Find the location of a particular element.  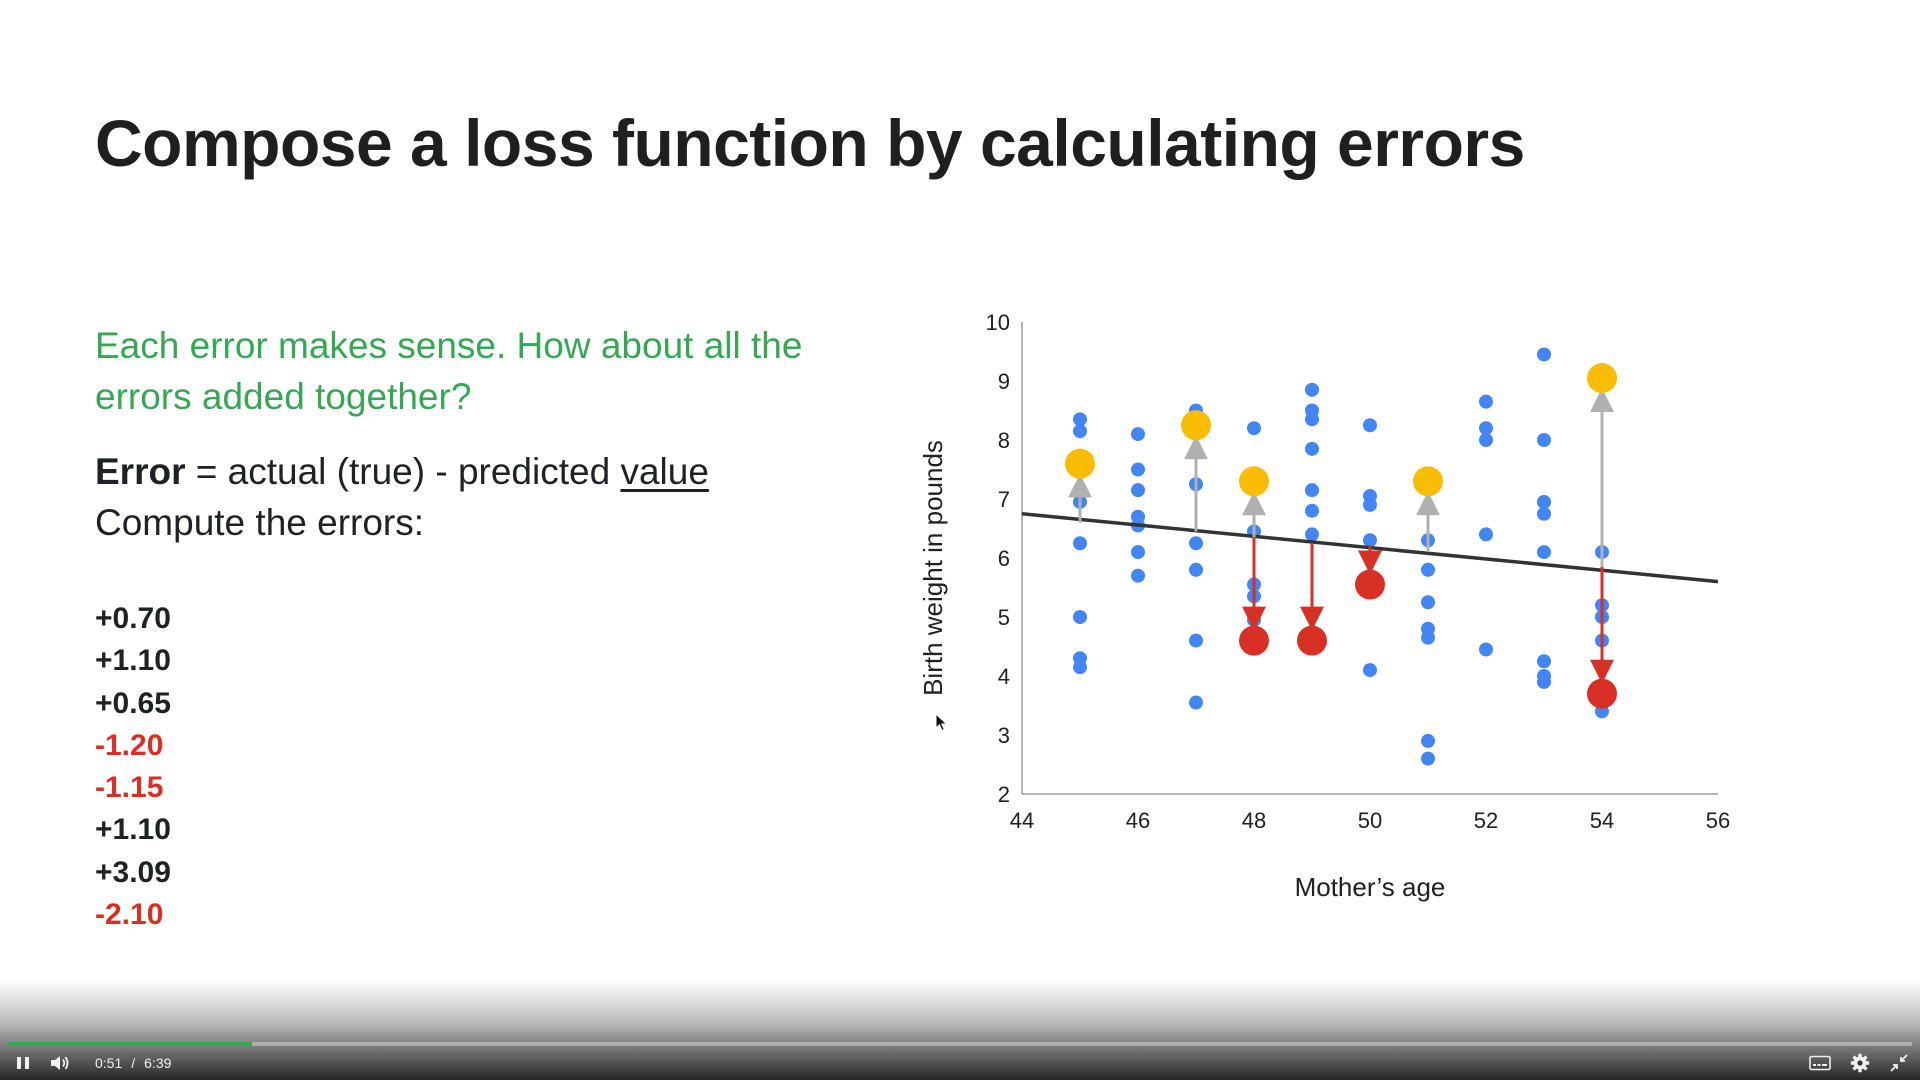

time-display: 0:51 / 6:39 is located at coordinates (133, 1063).